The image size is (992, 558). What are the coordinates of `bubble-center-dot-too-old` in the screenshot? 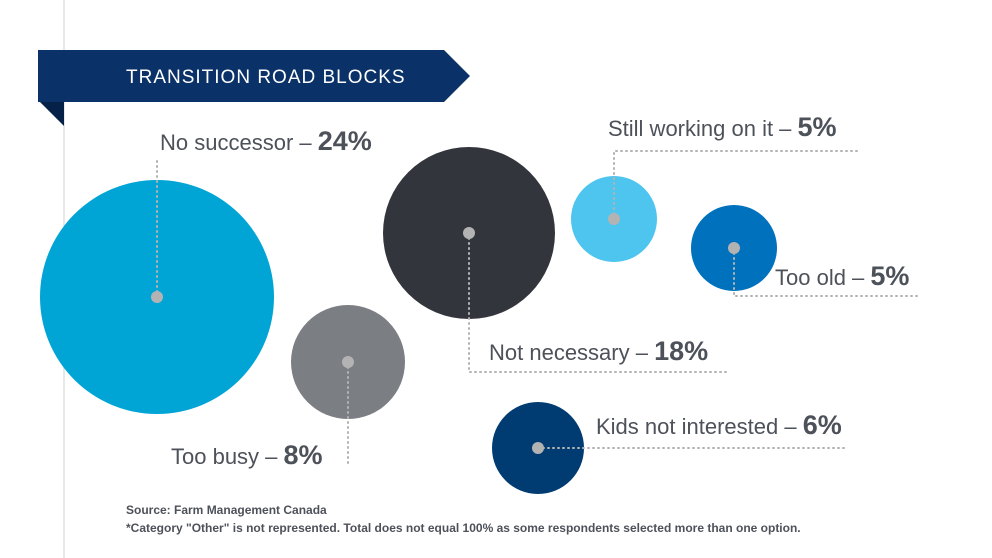 It's located at (734, 248).